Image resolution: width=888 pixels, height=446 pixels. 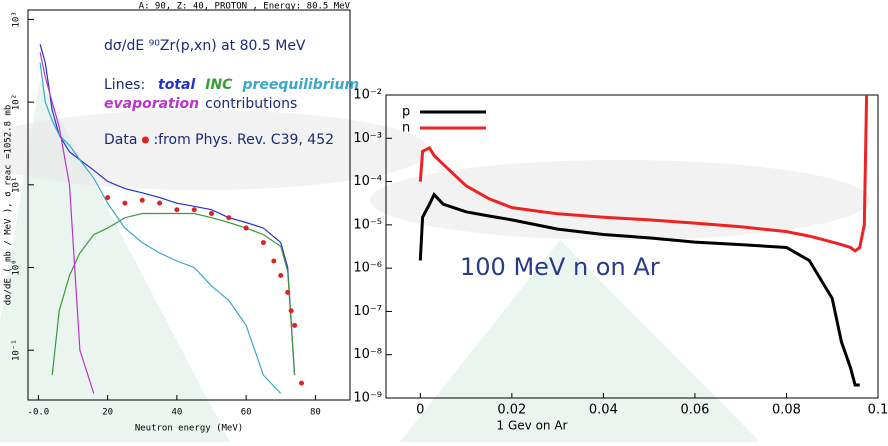 What do you see at coordinates (511, 410) in the screenshot?
I see `x-tick-label: 0.02` at bounding box center [511, 410].